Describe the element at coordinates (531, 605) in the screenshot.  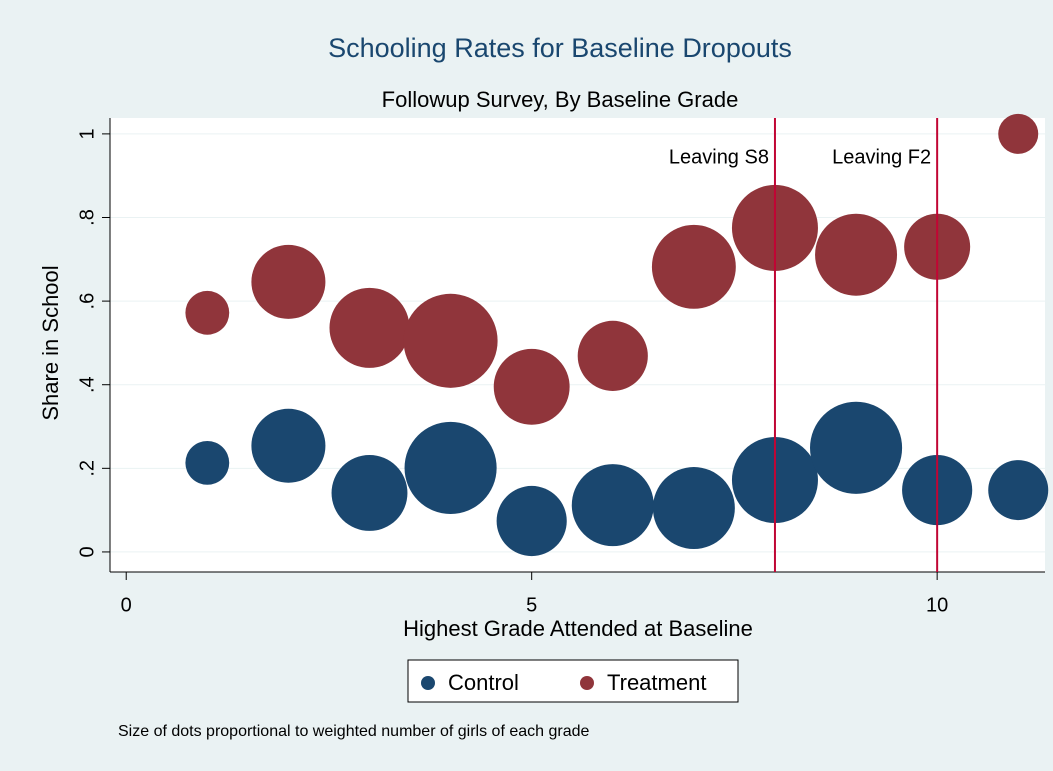
I see `x-tick-label: 5` at that location.